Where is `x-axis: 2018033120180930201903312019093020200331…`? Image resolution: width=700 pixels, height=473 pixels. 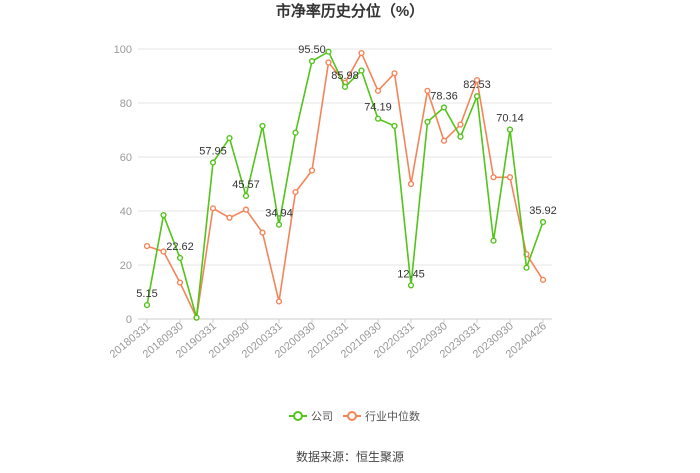
x-axis: 2018033120180930201903312019093020200331… is located at coordinates (328, 340).